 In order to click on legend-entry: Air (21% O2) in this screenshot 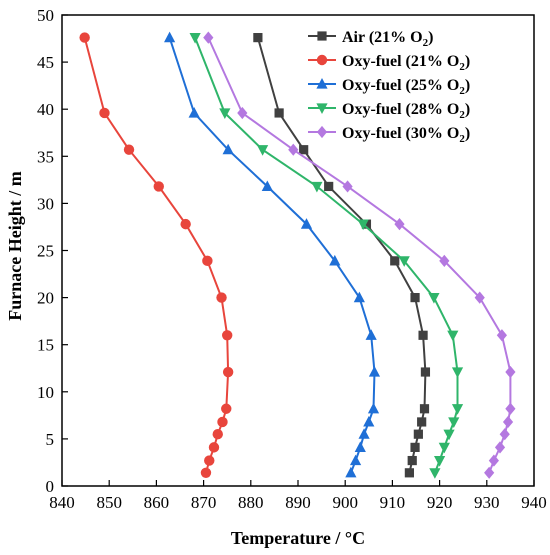, I will do `click(370, 39)`.